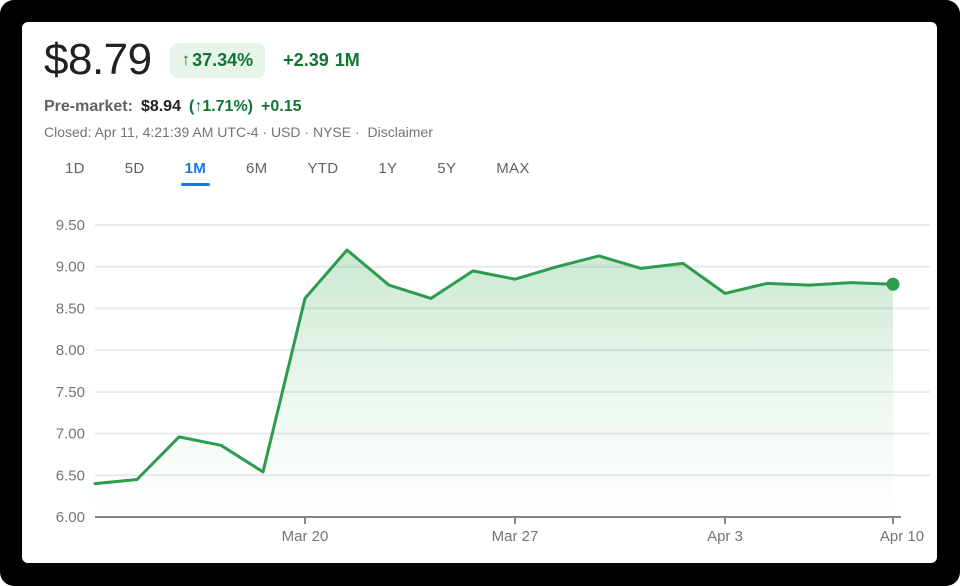 Image resolution: width=960 pixels, height=586 pixels. What do you see at coordinates (893, 284) in the screenshot?
I see `current-price-dot` at bounding box center [893, 284].